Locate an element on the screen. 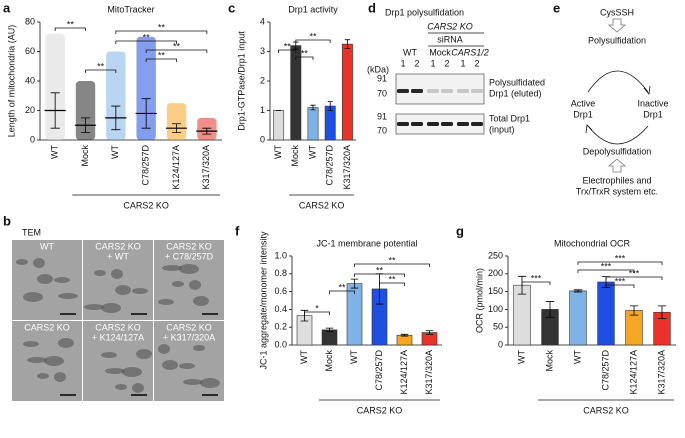 This screenshot has height=438, width=685. y-tick-label: 3 is located at coordinates (262, 51).